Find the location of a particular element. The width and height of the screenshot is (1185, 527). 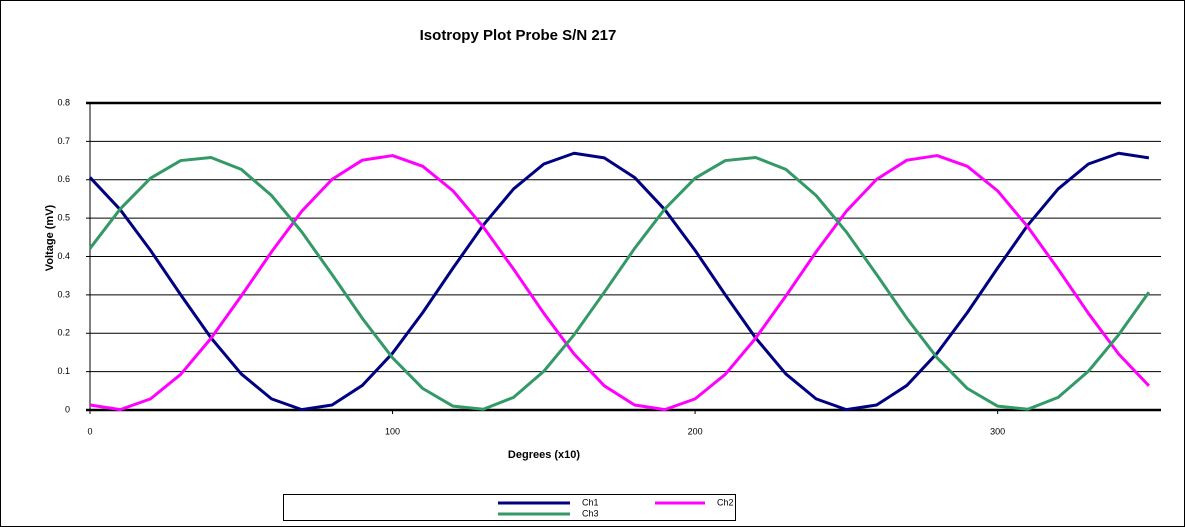

y-tick-label: 0.6 is located at coordinates (63, 179).